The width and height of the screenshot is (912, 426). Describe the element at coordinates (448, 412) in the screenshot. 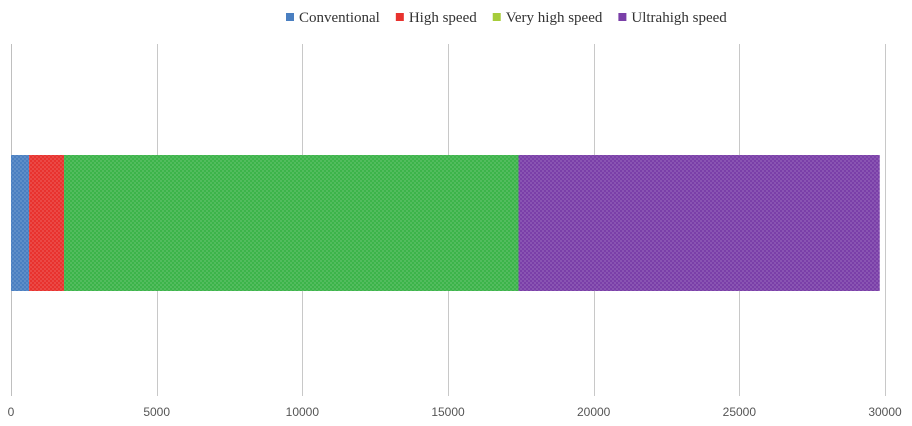

I see `x-tick-label: 15000` at that location.